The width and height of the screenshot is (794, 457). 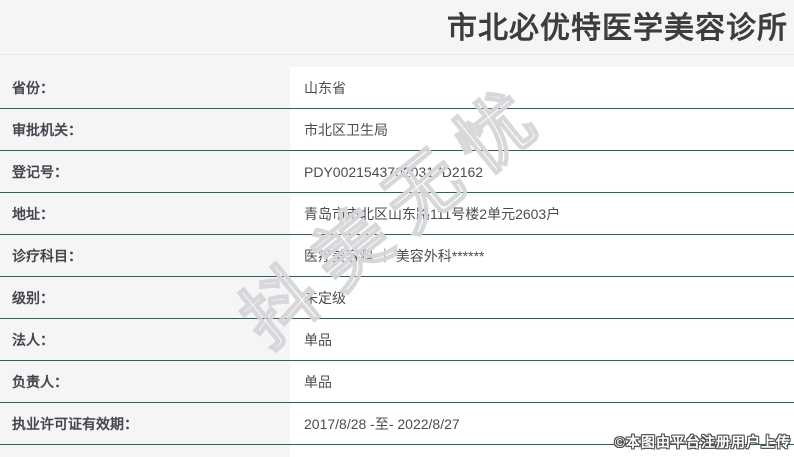 I want to click on row-license-validity: 执业许可证有效期： 2017/8/28 -至- 2022/8/27, so click(x=397, y=424).